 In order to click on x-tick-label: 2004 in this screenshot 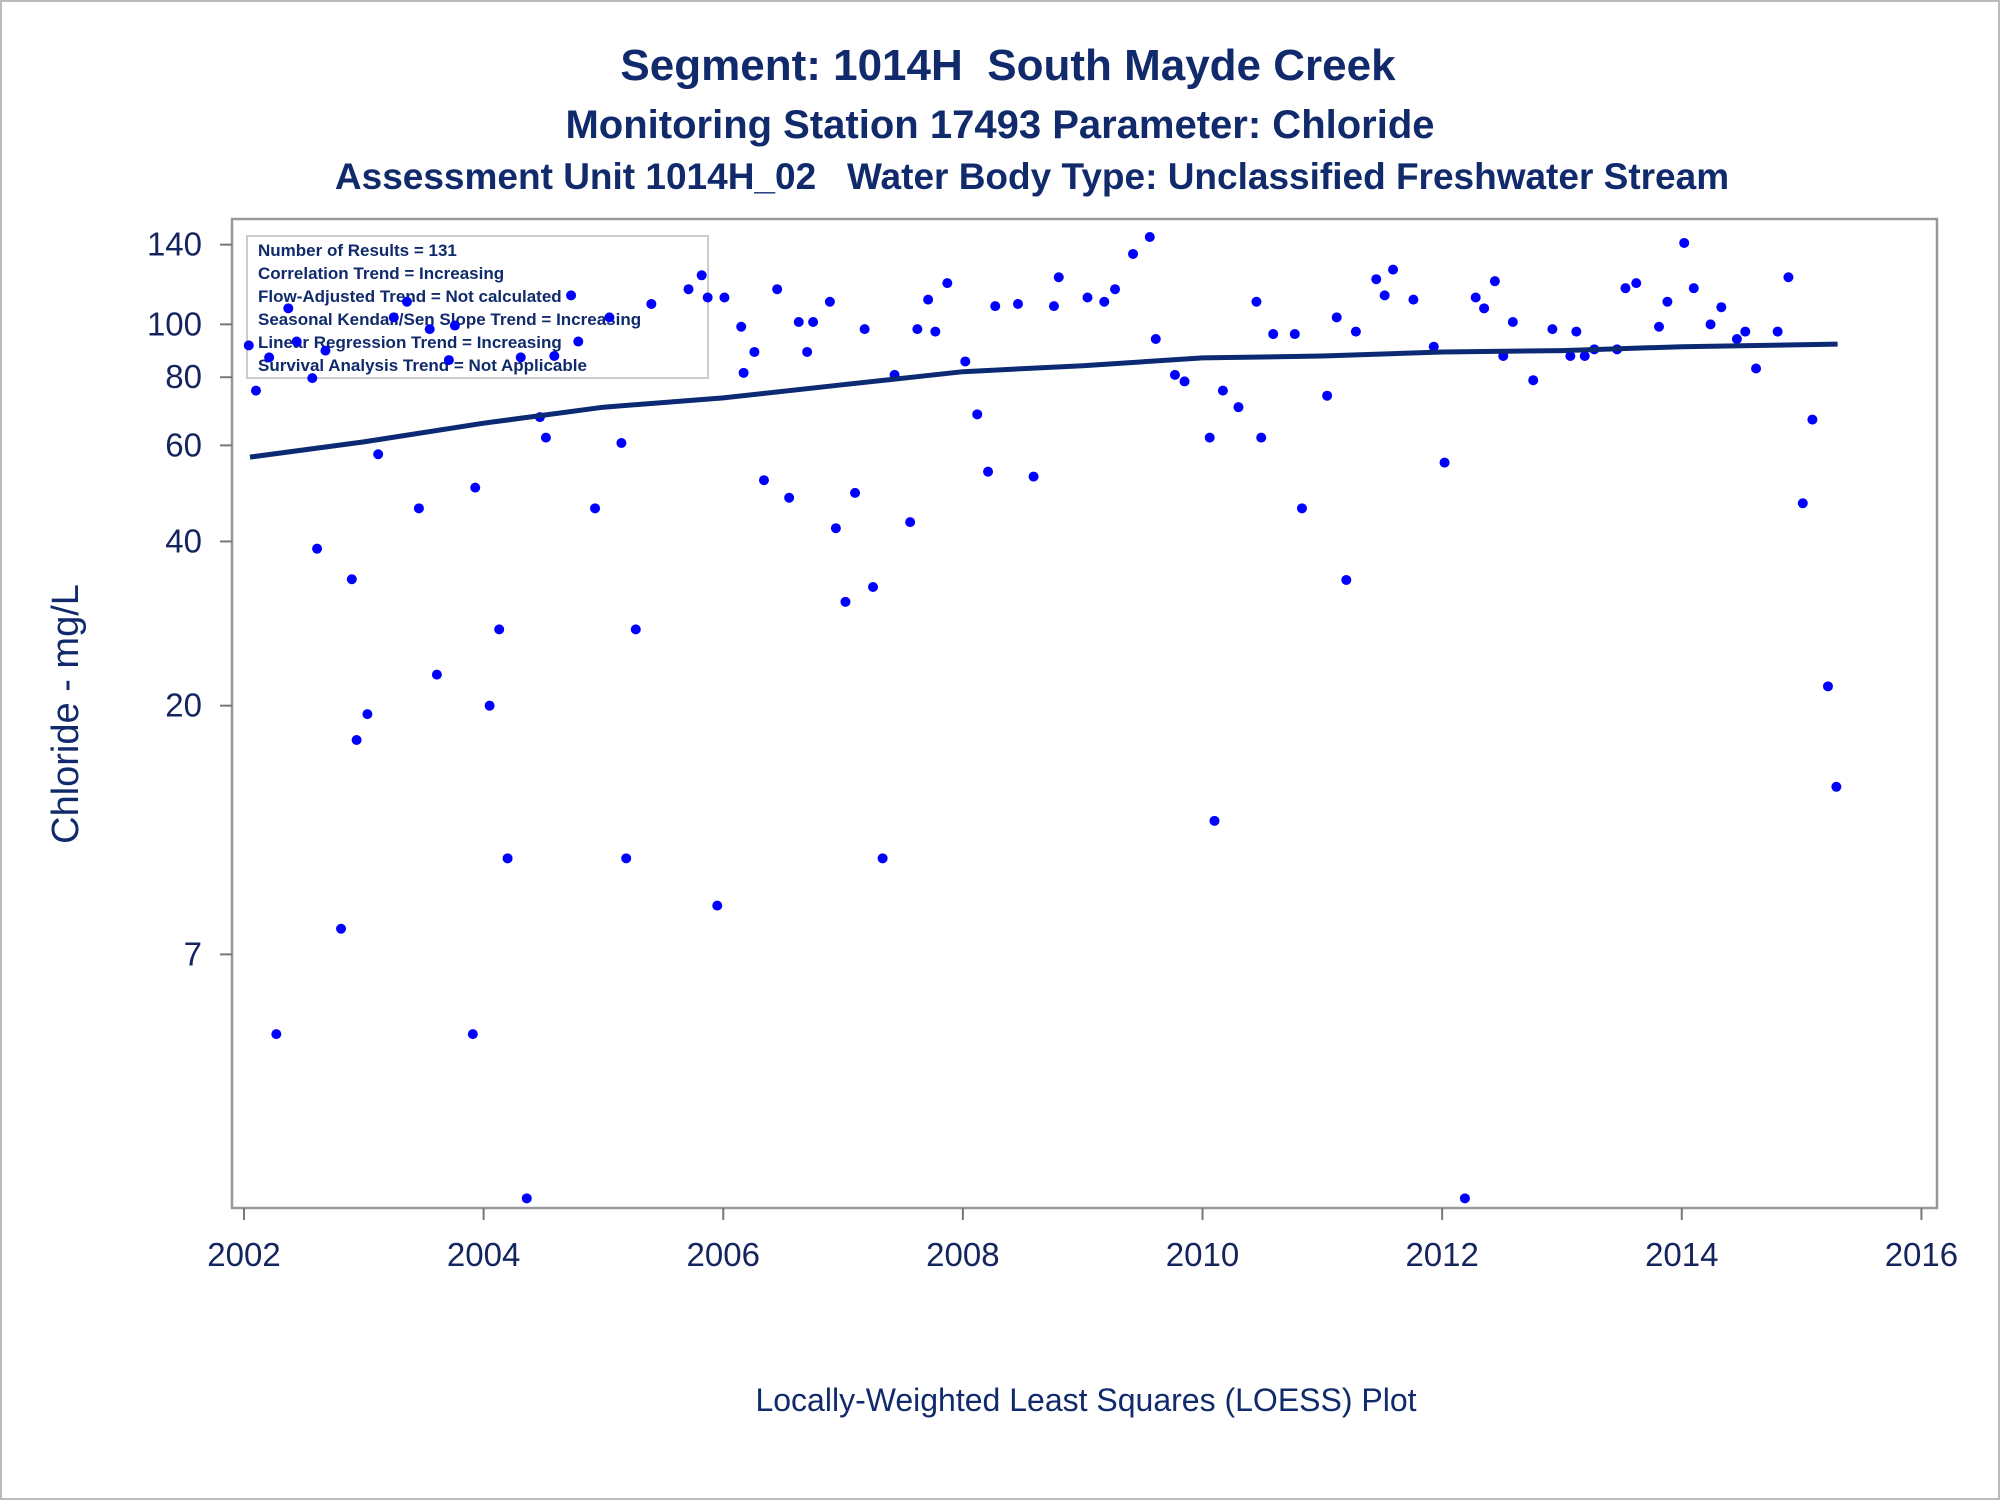, I will do `click(483, 1254)`.